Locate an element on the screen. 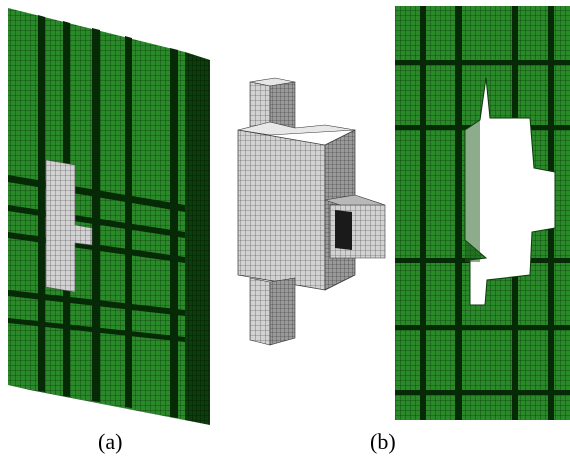 Image resolution: width=570 pixels, height=466 pixels. panel-a-gray-insert is located at coordinates (69, 226).